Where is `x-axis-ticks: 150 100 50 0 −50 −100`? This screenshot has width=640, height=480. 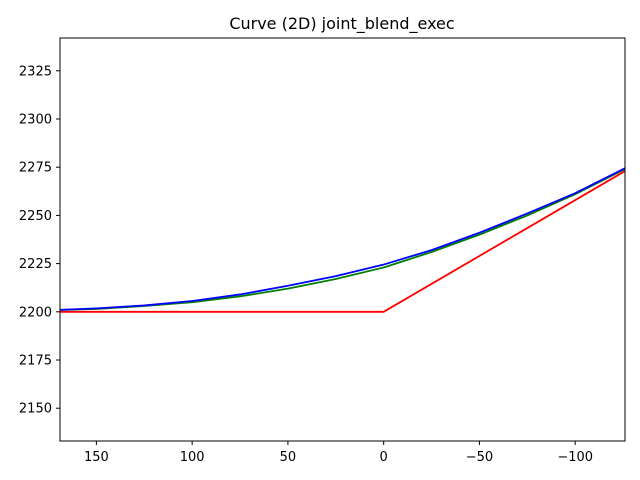 x-axis-ticks: 150 100 50 0 −50 −100 is located at coordinates (338, 453).